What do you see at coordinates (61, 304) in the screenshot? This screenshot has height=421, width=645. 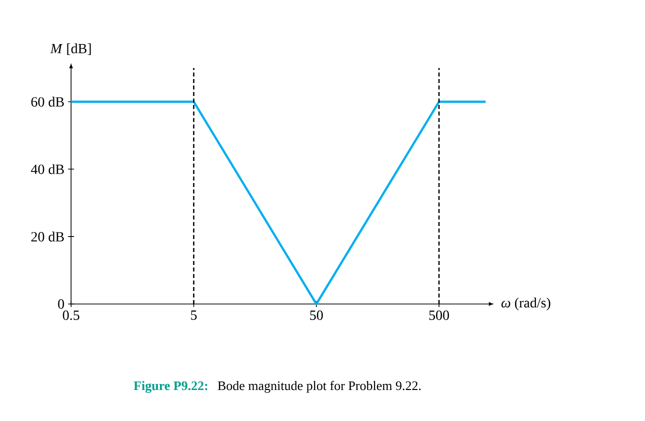 I see `y-tick-label: 0` at bounding box center [61, 304].